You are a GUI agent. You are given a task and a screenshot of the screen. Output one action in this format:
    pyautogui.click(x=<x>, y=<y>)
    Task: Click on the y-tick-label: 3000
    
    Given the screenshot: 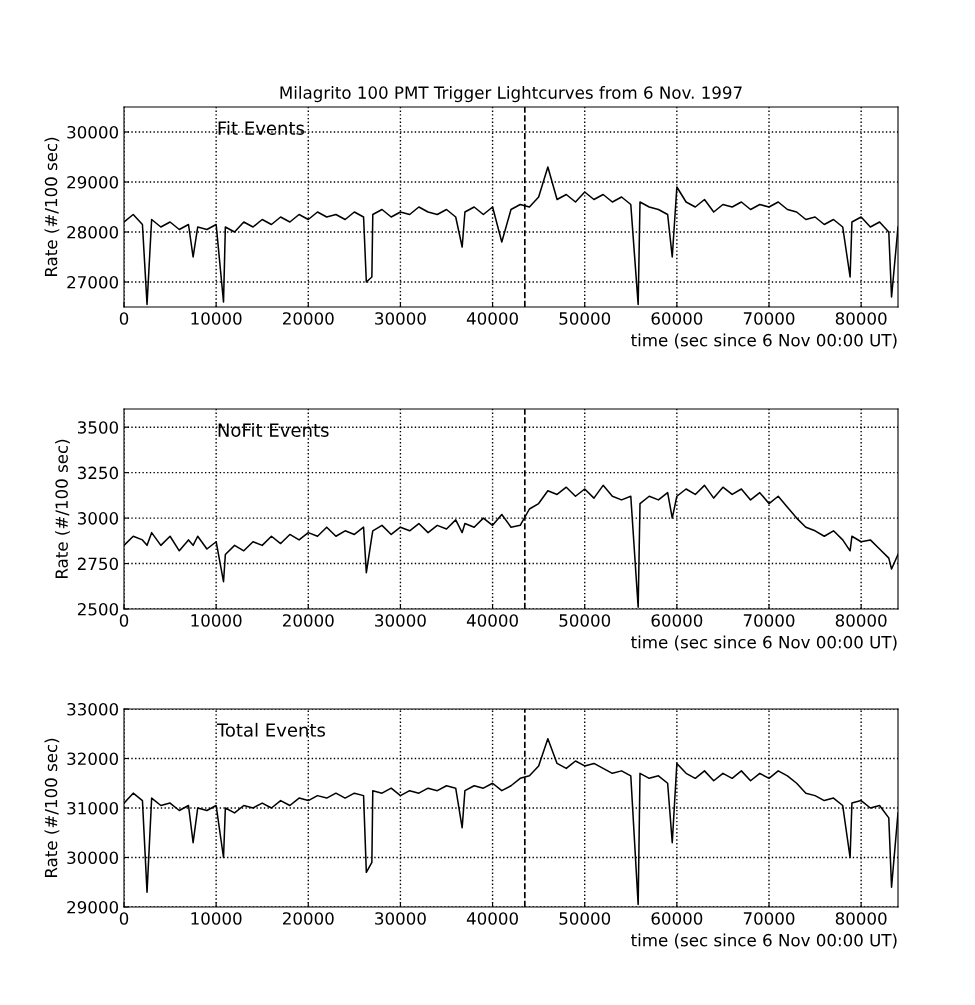 What is the action you would take?
    pyautogui.click(x=98, y=518)
    